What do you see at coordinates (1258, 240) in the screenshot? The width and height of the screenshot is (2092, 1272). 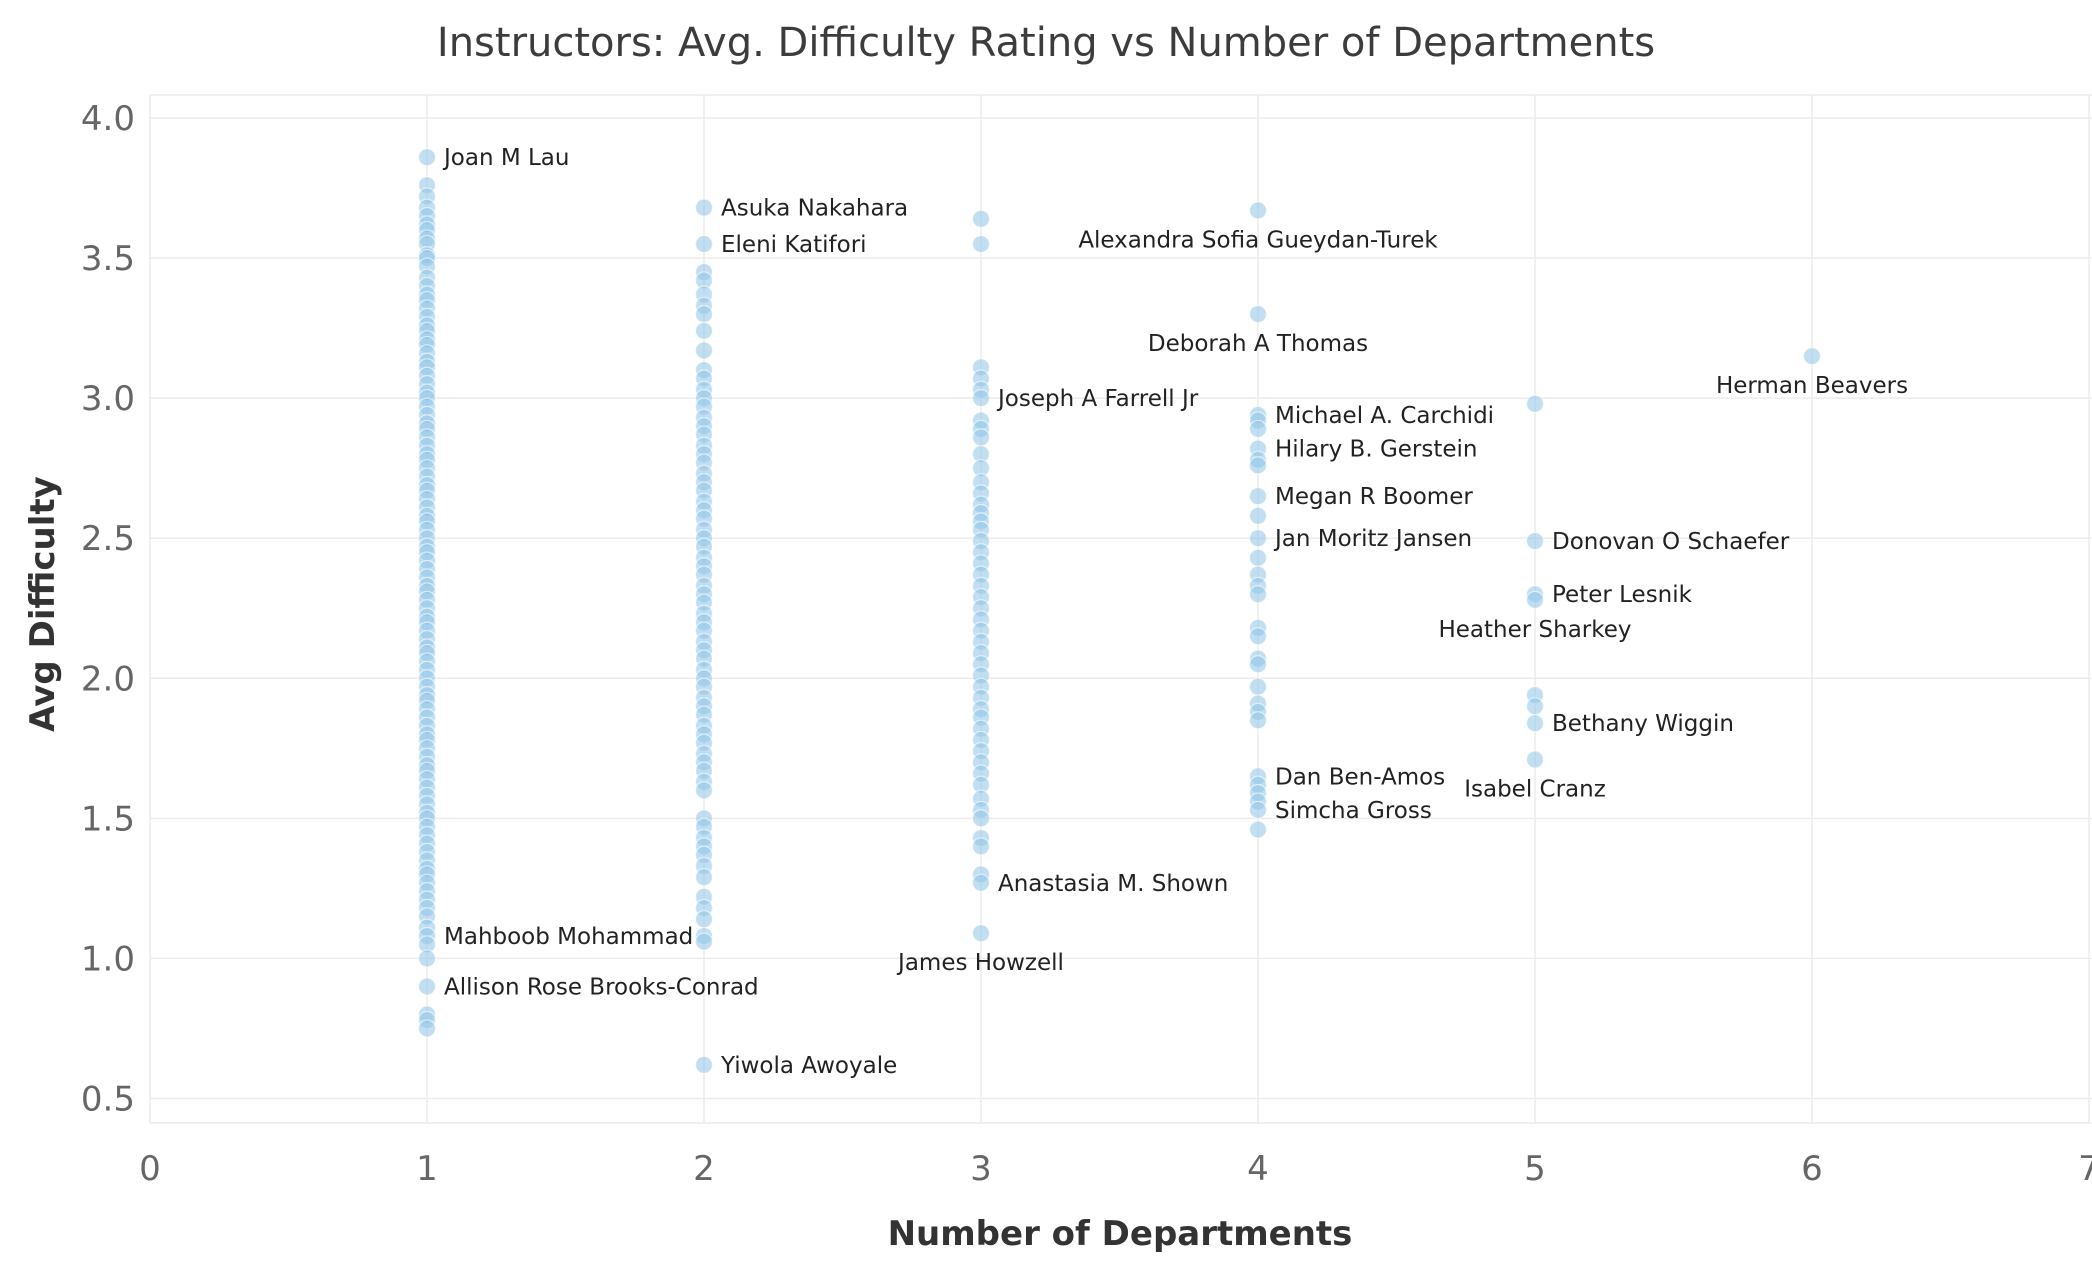 I see `point-annotation: Alexandra Sofia Gueydan-Turek` at bounding box center [1258, 240].